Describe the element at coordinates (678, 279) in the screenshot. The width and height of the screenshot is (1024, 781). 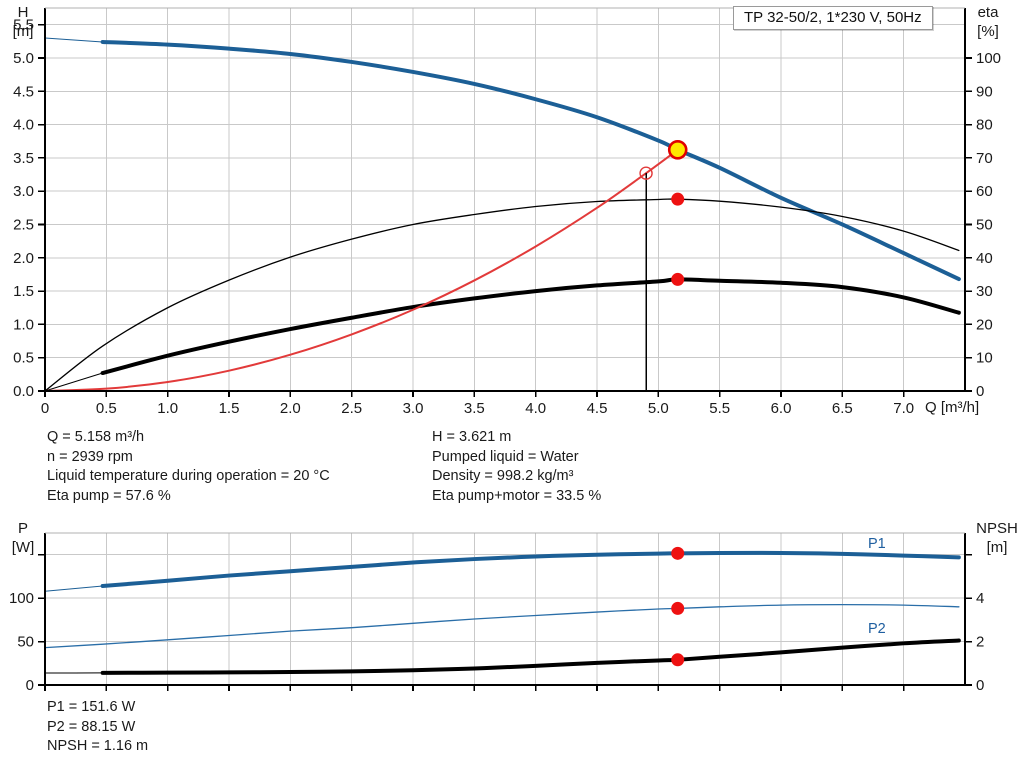
I see `eta-pump-motor-marker` at that location.